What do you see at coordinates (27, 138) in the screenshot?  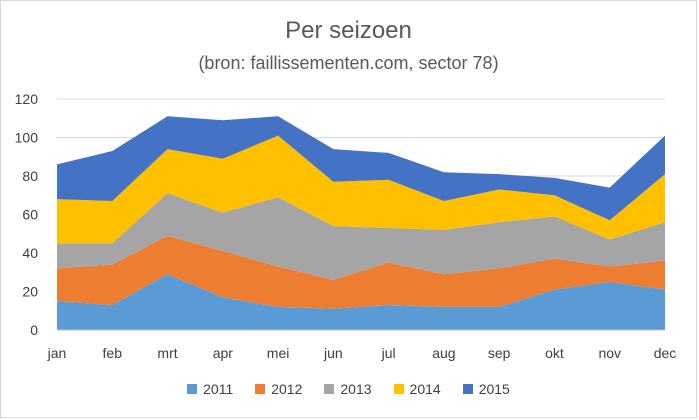 I see `y-tick-label: 100` at bounding box center [27, 138].